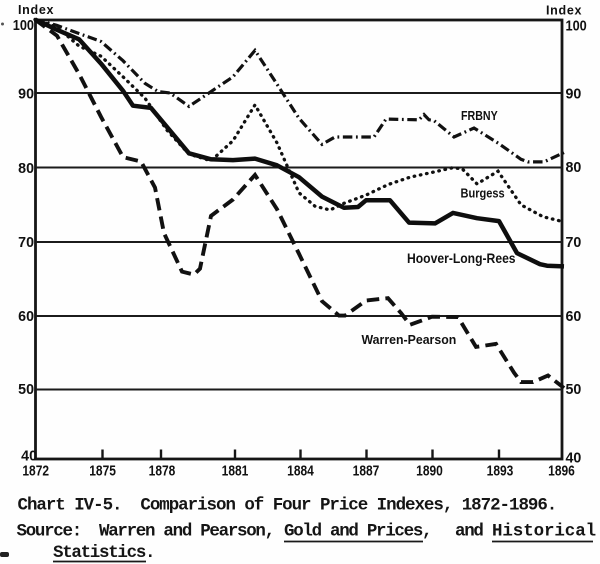 The width and height of the screenshot is (600, 564). What do you see at coordinates (235, 470) in the screenshot?
I see `svg-text: 1881` at bounding box center [235, 470].